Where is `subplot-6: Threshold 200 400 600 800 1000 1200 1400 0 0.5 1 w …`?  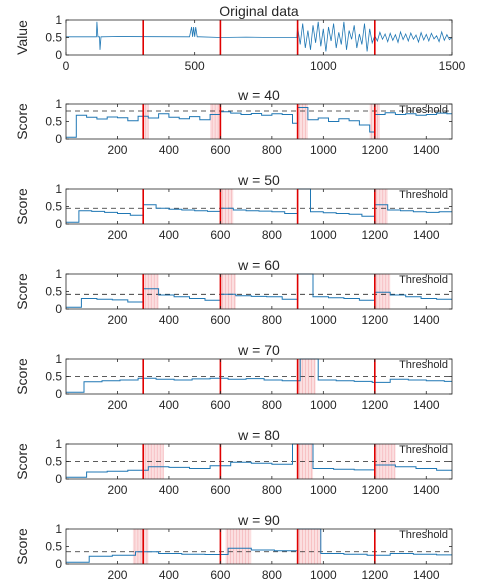 subplot-6: Threshold 200 400 600 800 1000 1200 1400 0 0.5 1 w … is located at coordinates (233, 462).